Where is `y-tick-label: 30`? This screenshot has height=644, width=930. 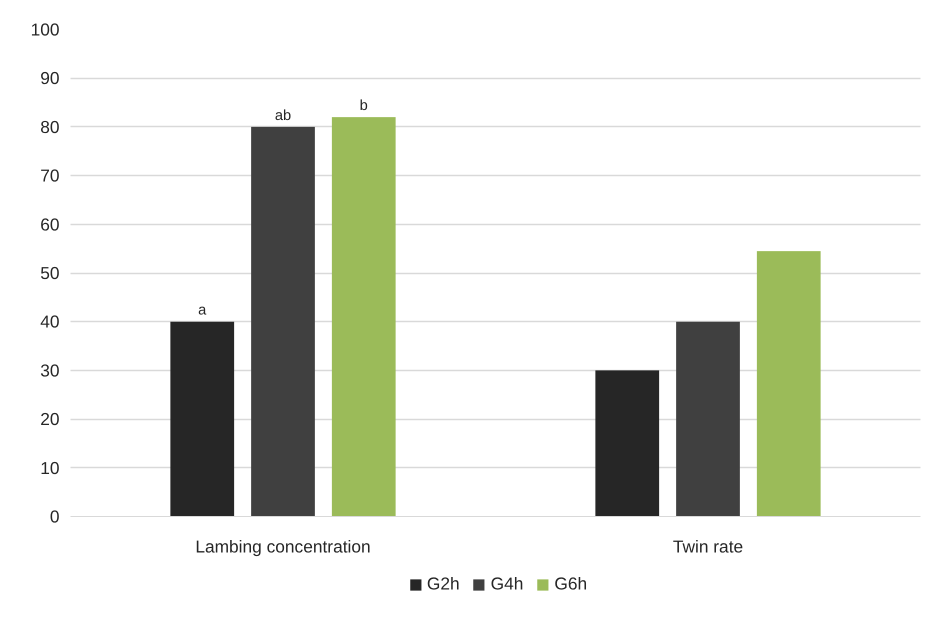 y-tick-label: 30 is located at coordinates (50, 370).